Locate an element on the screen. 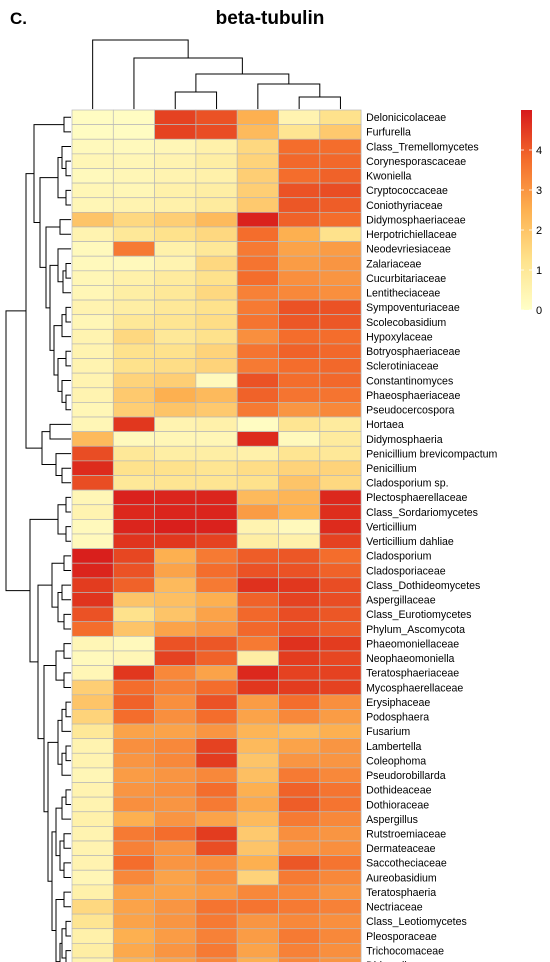 Image resolution: width=550 pixels, height=962 pixels. row-label: Didymellaceae is located at coordinates (401, 961).